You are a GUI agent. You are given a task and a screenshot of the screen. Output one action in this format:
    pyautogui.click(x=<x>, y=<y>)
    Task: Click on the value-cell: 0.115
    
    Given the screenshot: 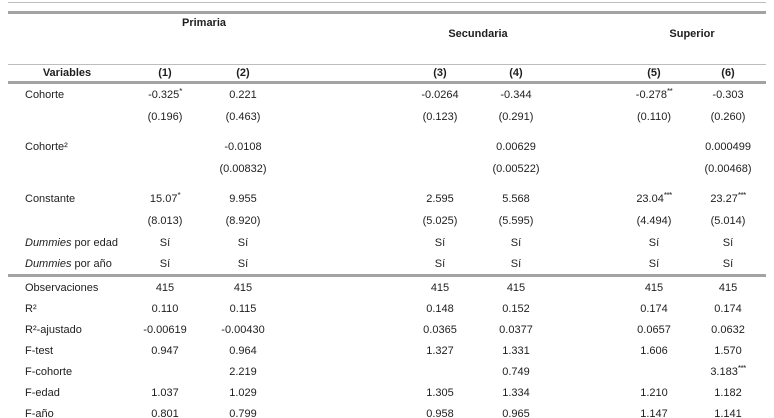 What is the action you would take?
    pyautogui.click(x=243, y=308)
    